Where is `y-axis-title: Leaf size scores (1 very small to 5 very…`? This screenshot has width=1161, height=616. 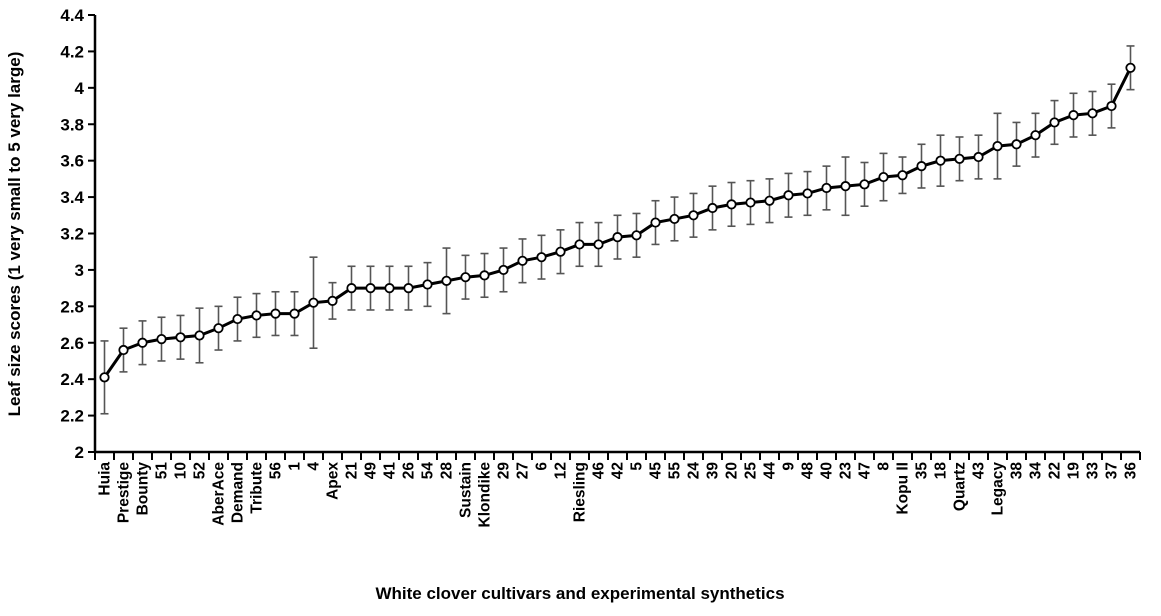
y-axis-title: Leaf size scores (1 very small to 5 very… is located at coordinates (14, 234).